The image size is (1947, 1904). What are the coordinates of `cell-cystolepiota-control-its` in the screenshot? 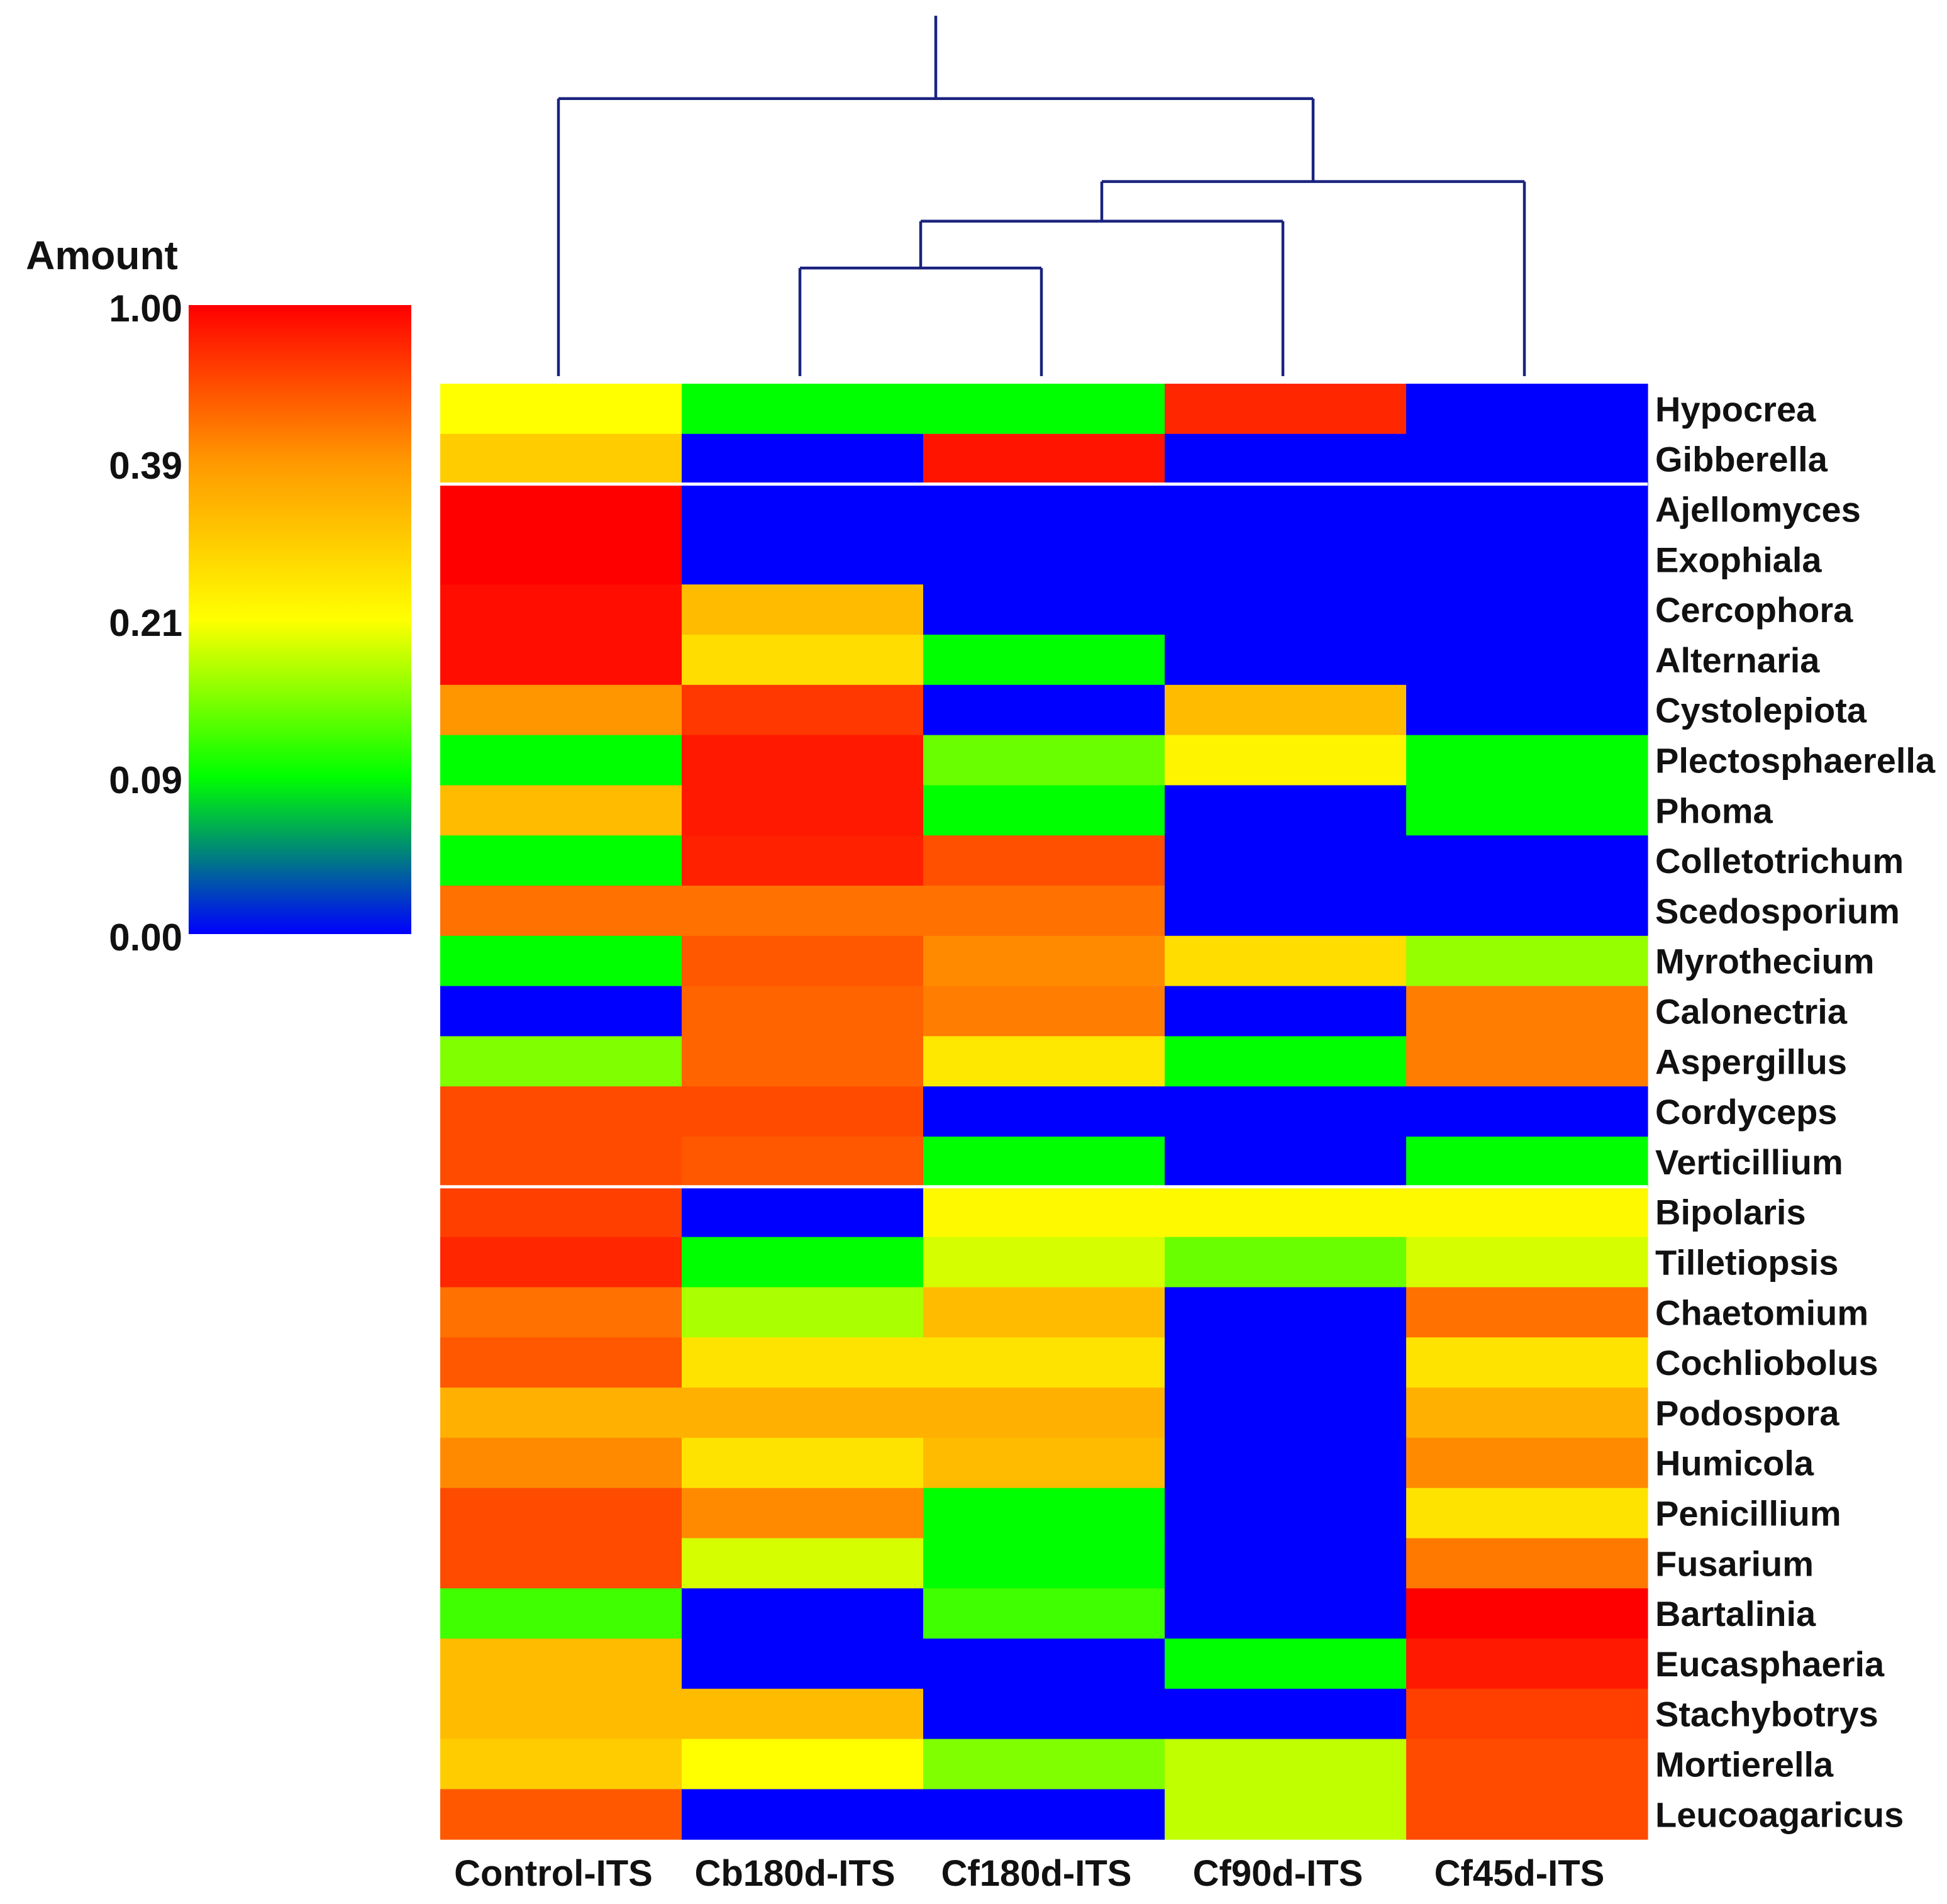 It's located at (561, 710).